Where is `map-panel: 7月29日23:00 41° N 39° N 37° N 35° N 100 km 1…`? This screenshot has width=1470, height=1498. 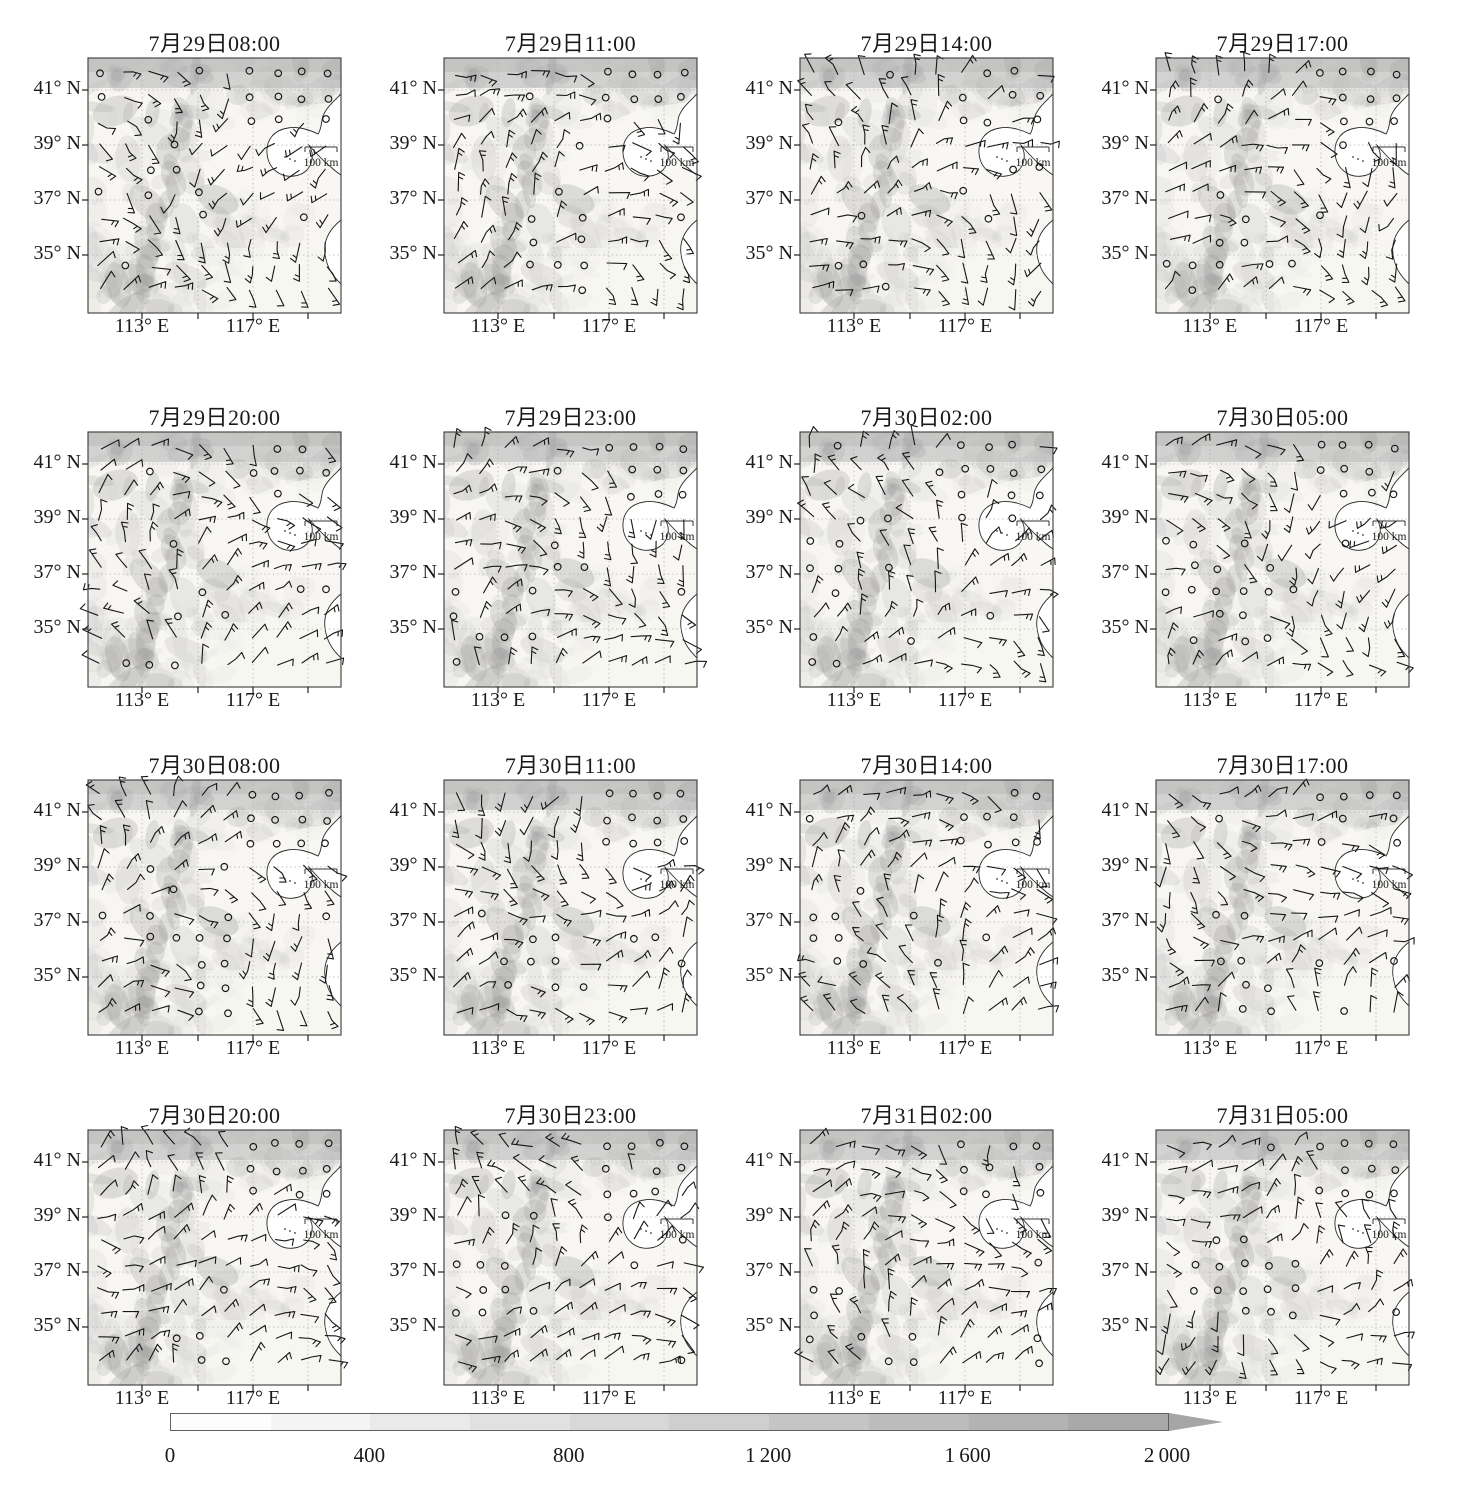
map-panel: 7月29日23:00 41° N 39° N 37° N 35° N 100 km 1… is located at coordinates (547, 553).